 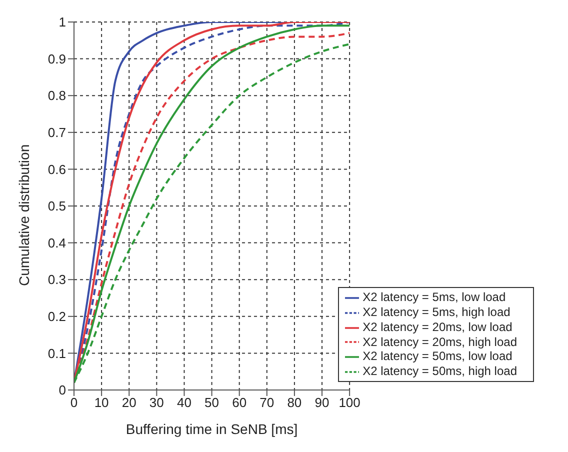 What do you see at coordinates (57, 316) in the screenshot?
I see `y-tick-label: 0.2` at bounding box center [57, 316].